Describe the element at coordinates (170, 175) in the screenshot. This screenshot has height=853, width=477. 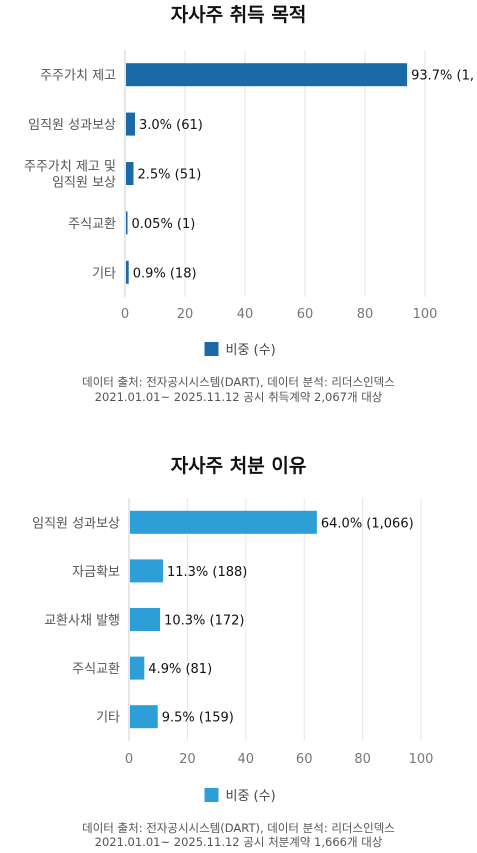
I see `data-label: 2.5% (51)` at that location.